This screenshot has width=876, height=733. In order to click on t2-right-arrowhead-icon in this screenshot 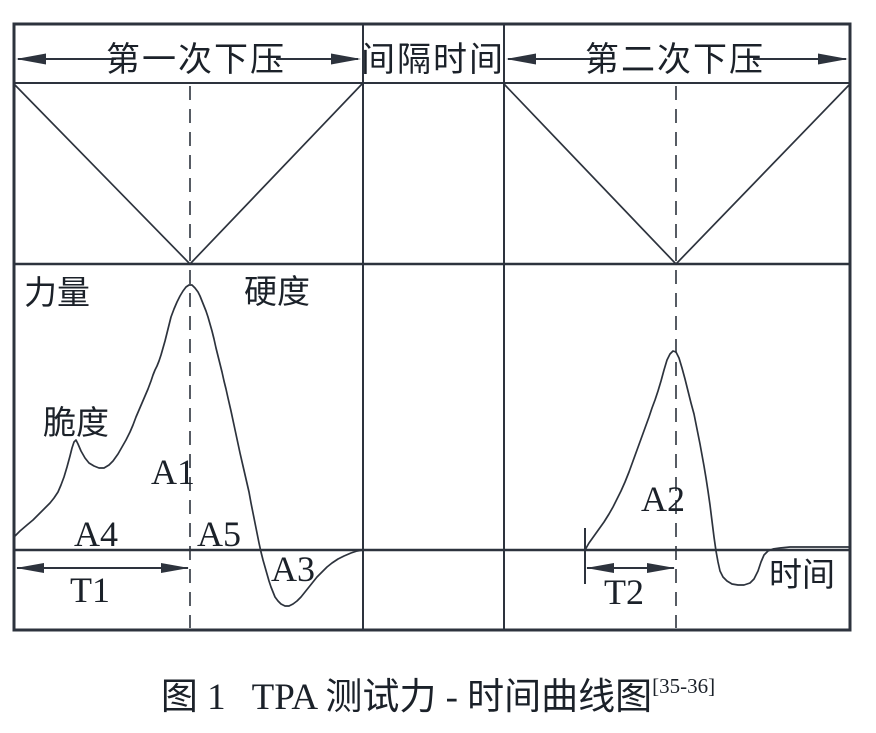, I will do `click(661, 568)`.